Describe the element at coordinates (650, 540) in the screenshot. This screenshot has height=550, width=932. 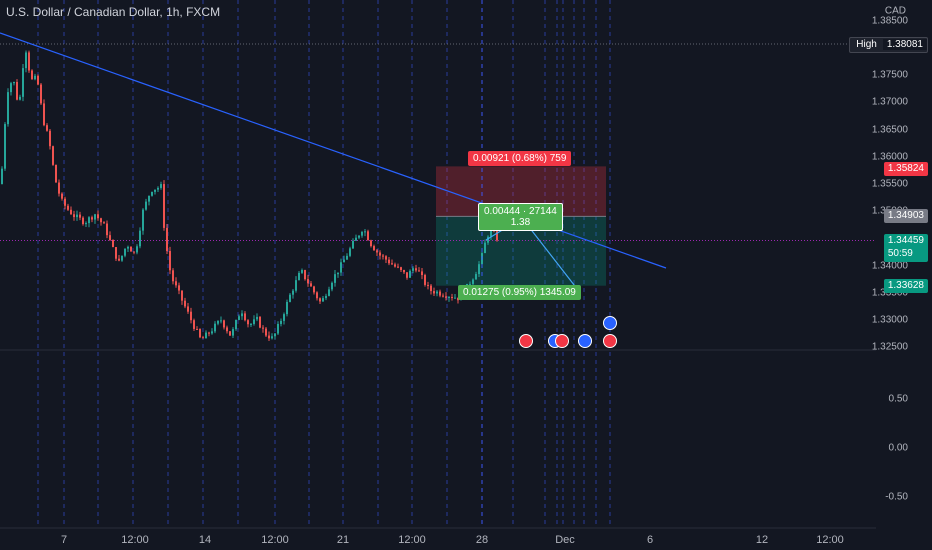
I see `x-tick: 6` at that location.